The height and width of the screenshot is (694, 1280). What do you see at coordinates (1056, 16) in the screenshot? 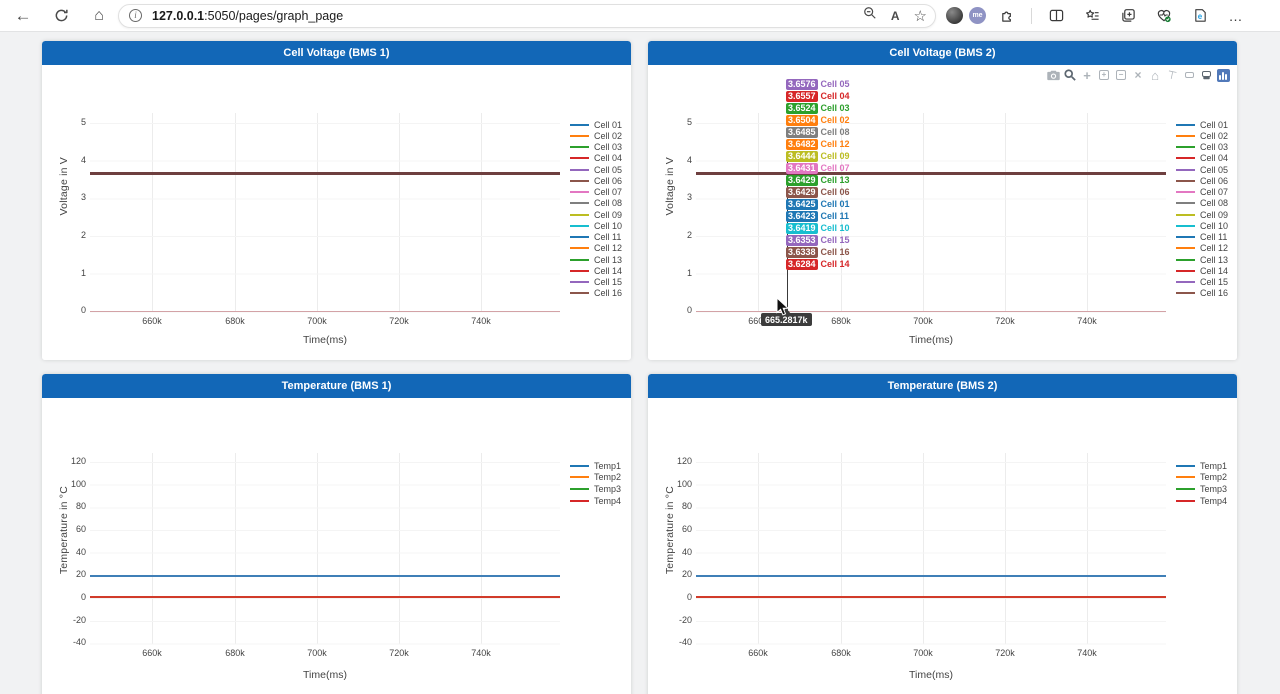
I see `split-screen-icon` at bounding box center [1056, 16].